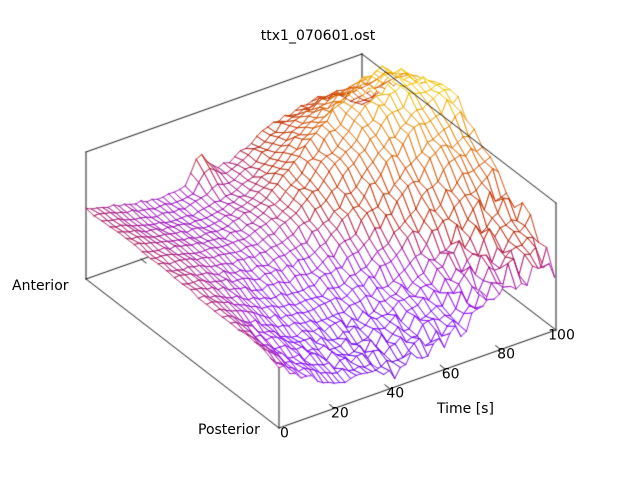 This screenshot has width=640, height=480. Describe the element at coordinates (506, 354) in the screenshot. I see `x-tick-label: 80` at that location.